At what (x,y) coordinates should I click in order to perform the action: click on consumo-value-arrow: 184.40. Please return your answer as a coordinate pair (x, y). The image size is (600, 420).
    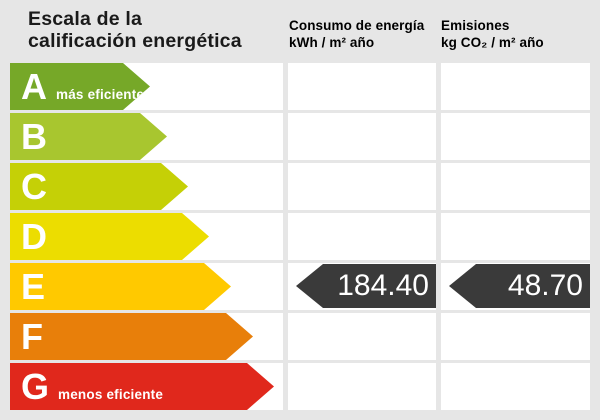
    Looking at the image, I should click on (366, 286).